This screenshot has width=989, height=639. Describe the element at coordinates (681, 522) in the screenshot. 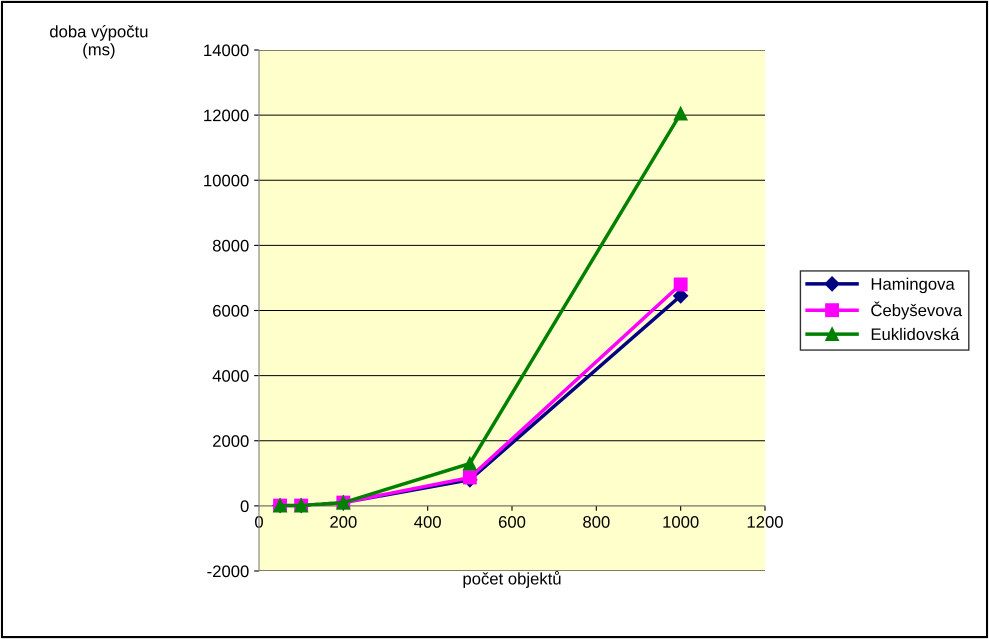

I see `x-tick-label: 1000` at that location.